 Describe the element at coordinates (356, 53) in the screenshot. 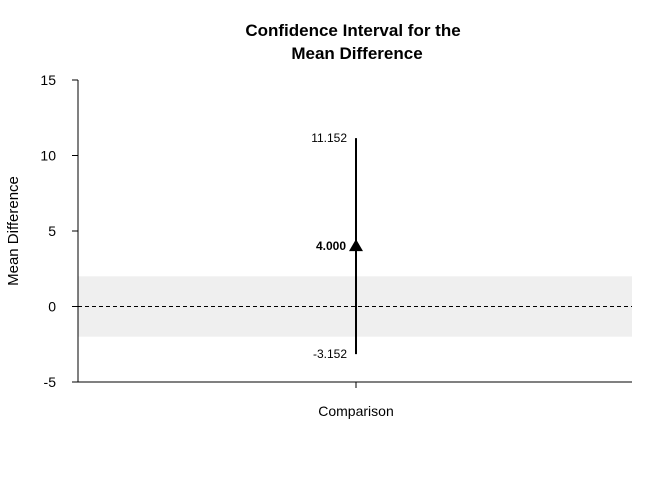

I see `chart-title-line2: Mean Difference` at that location.